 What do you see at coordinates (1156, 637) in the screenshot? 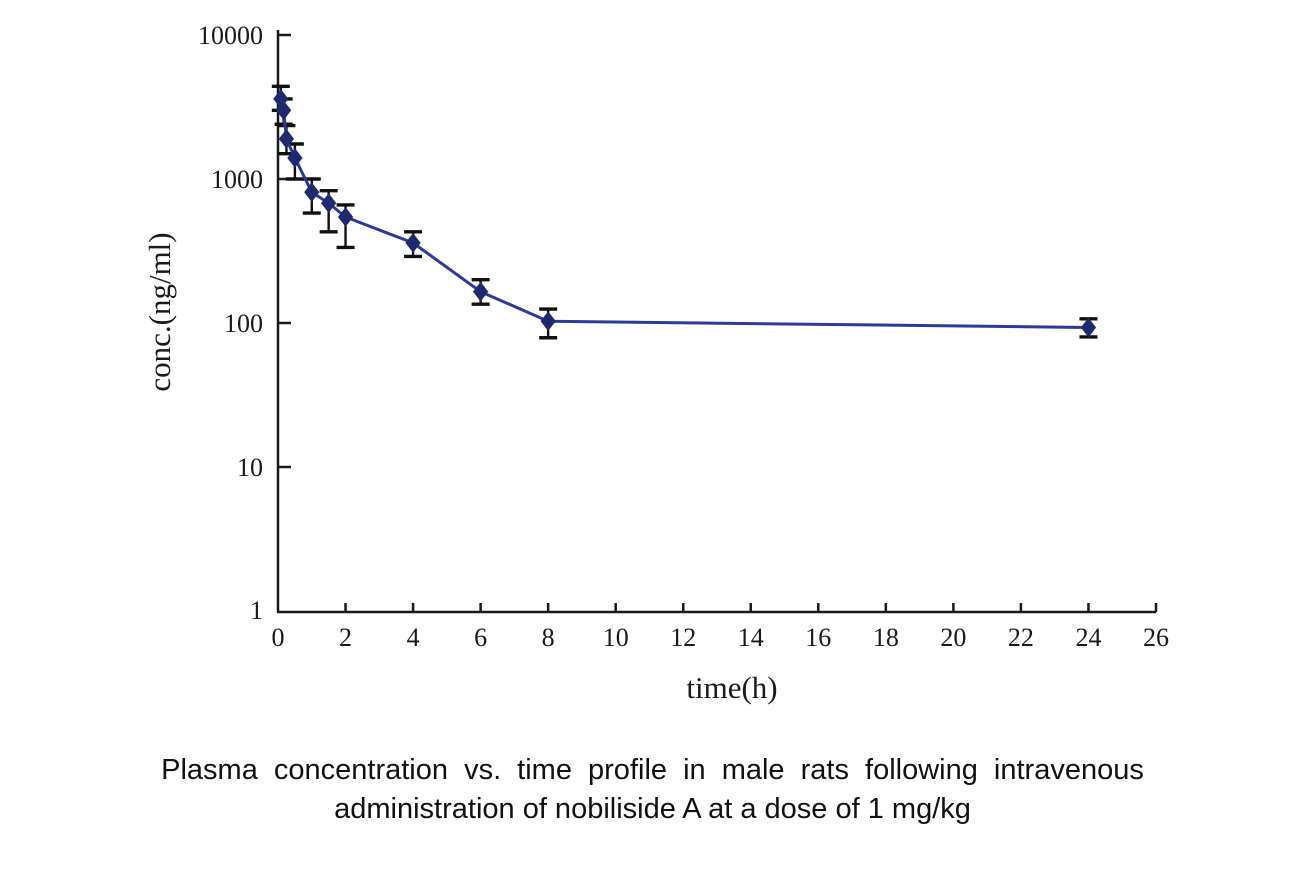
I see `x-tick-label: 26` at bounding box center [1156, 637].